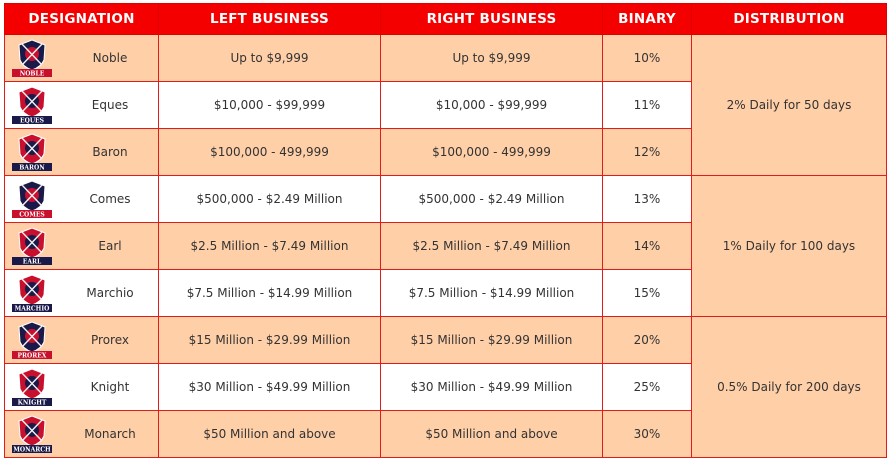 This screenshot has width=890, height=468. What do you see at coordinates (110, 199) in the screenshot?
I see `designation-name: Comes` at bounding box center [110, 199].